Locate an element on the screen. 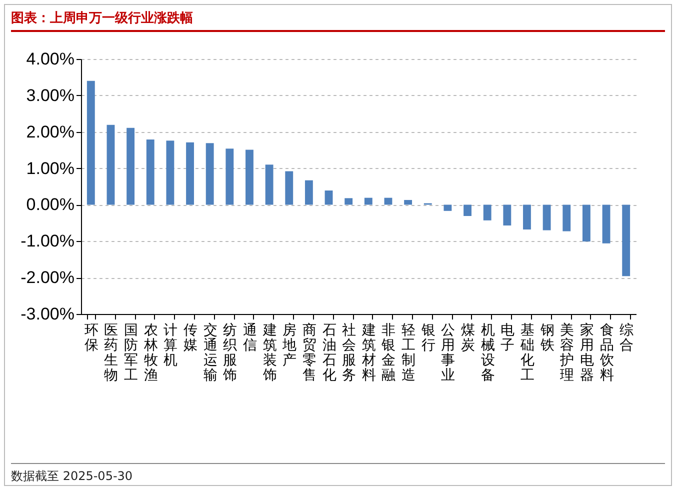 The height and width of the screenshot is (492, 678). x-tick-label: 国防军工 is located at coordinates (131, 353).